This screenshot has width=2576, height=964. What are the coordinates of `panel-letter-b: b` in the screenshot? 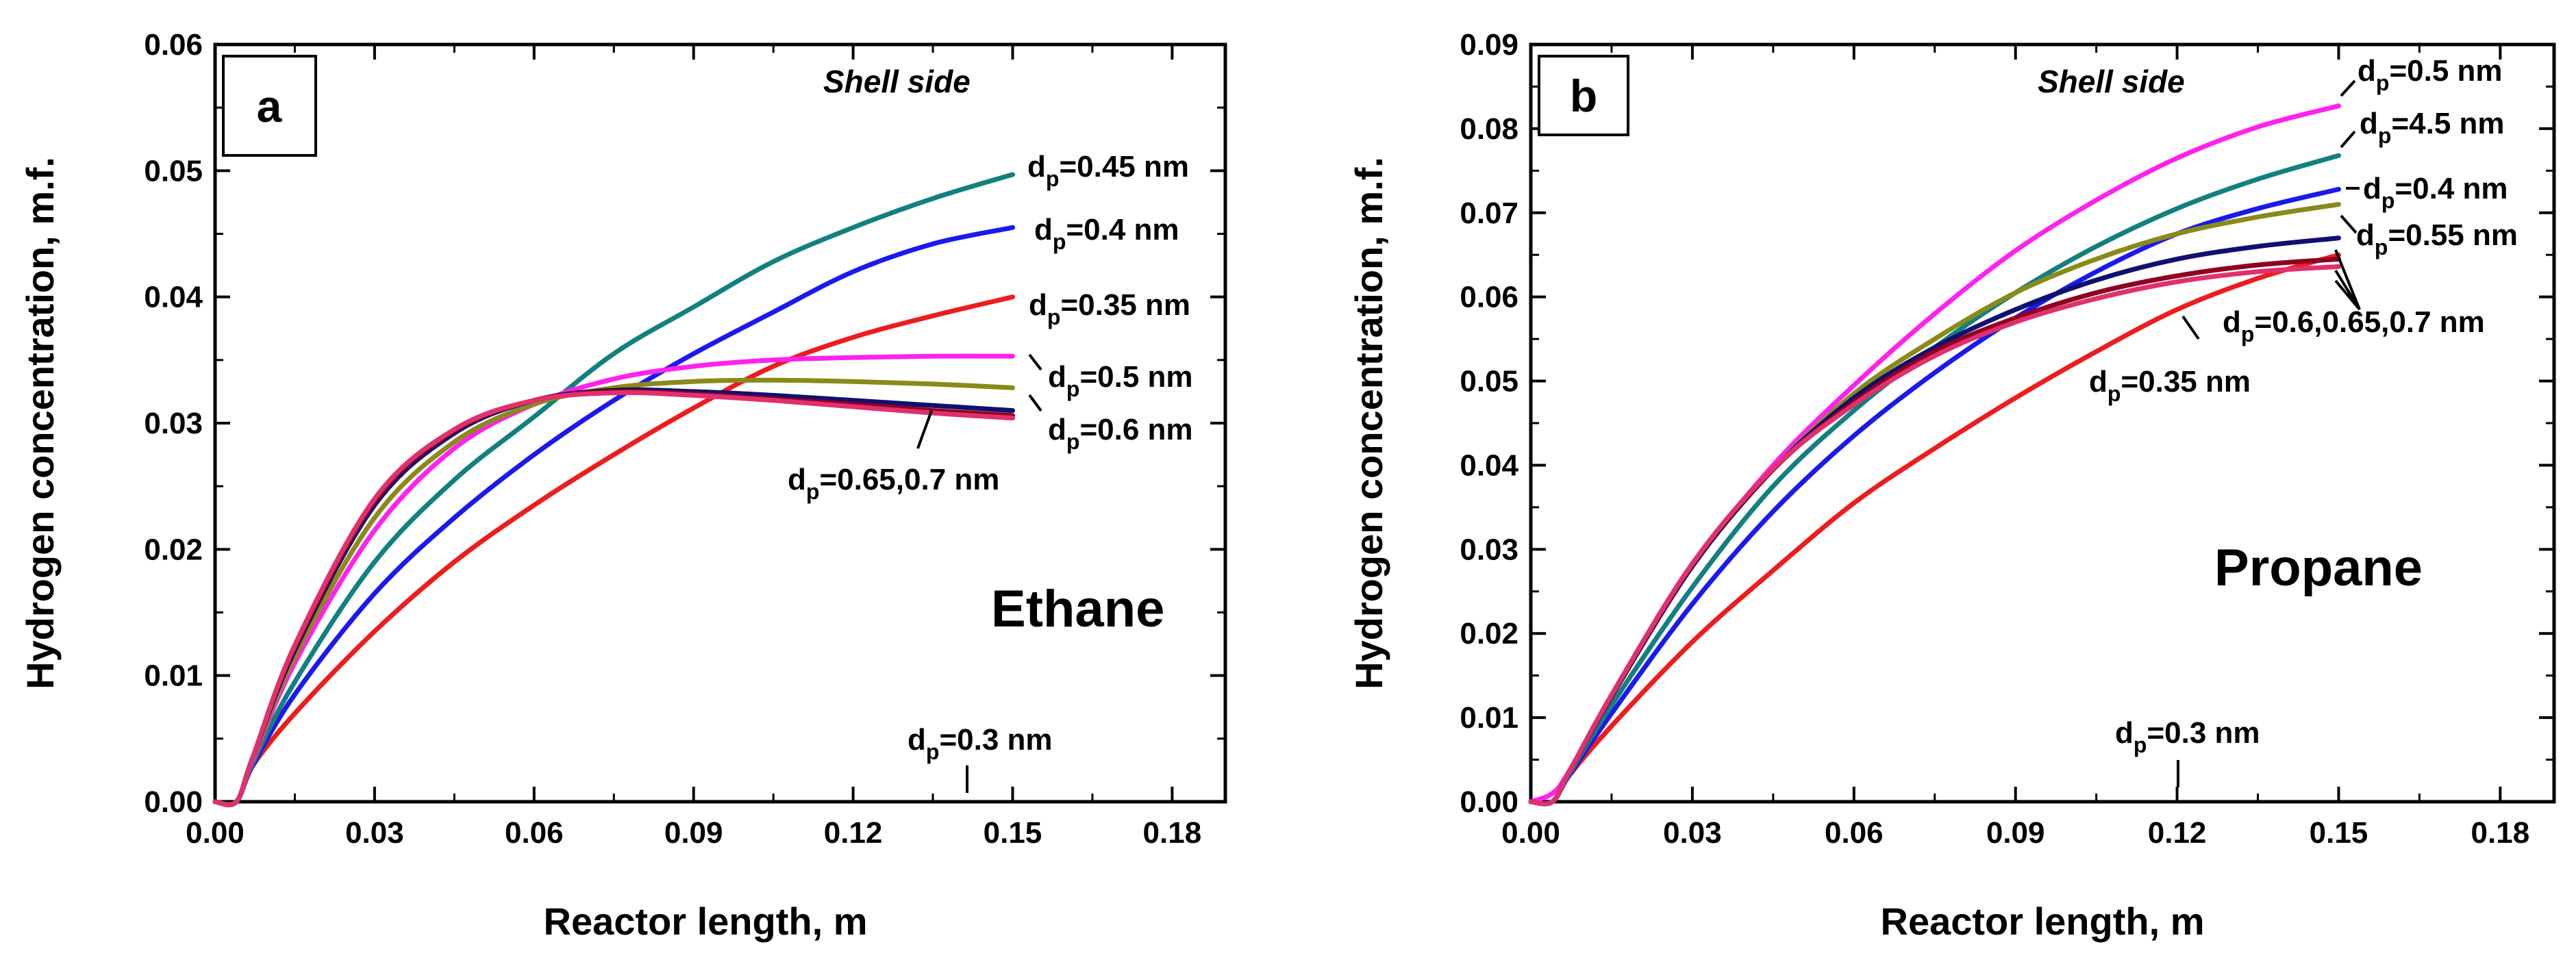 It's located at (1584, 96).